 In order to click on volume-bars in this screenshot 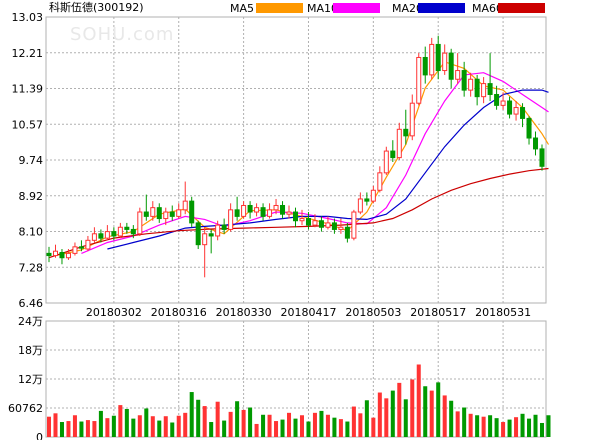, I will do `click(298, 400)`.